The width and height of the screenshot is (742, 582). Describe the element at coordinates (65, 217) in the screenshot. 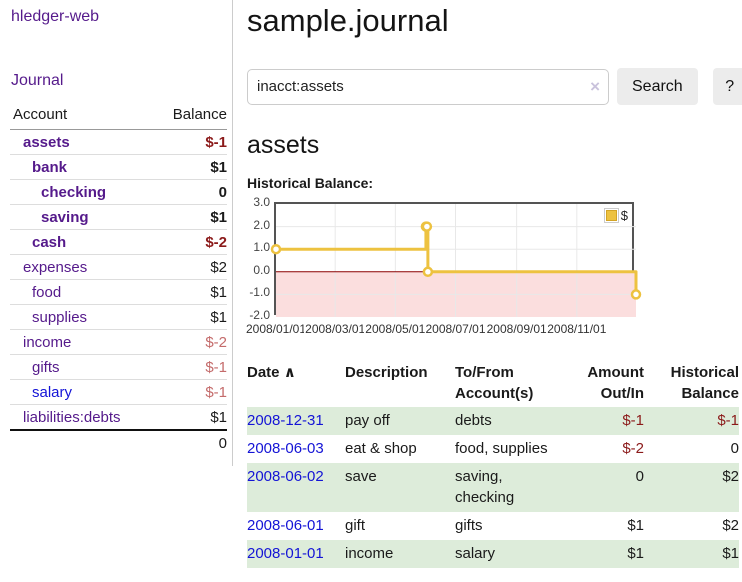

I see `account-link: saving` at that location.